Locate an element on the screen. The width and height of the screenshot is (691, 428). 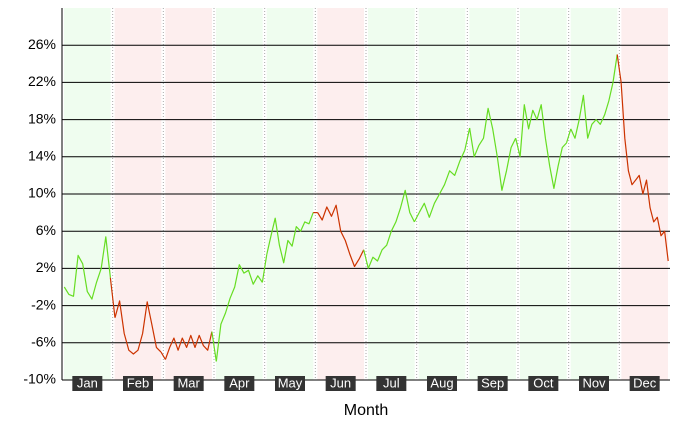
y-tick-label: 14% is located at coordinates (42, 156).